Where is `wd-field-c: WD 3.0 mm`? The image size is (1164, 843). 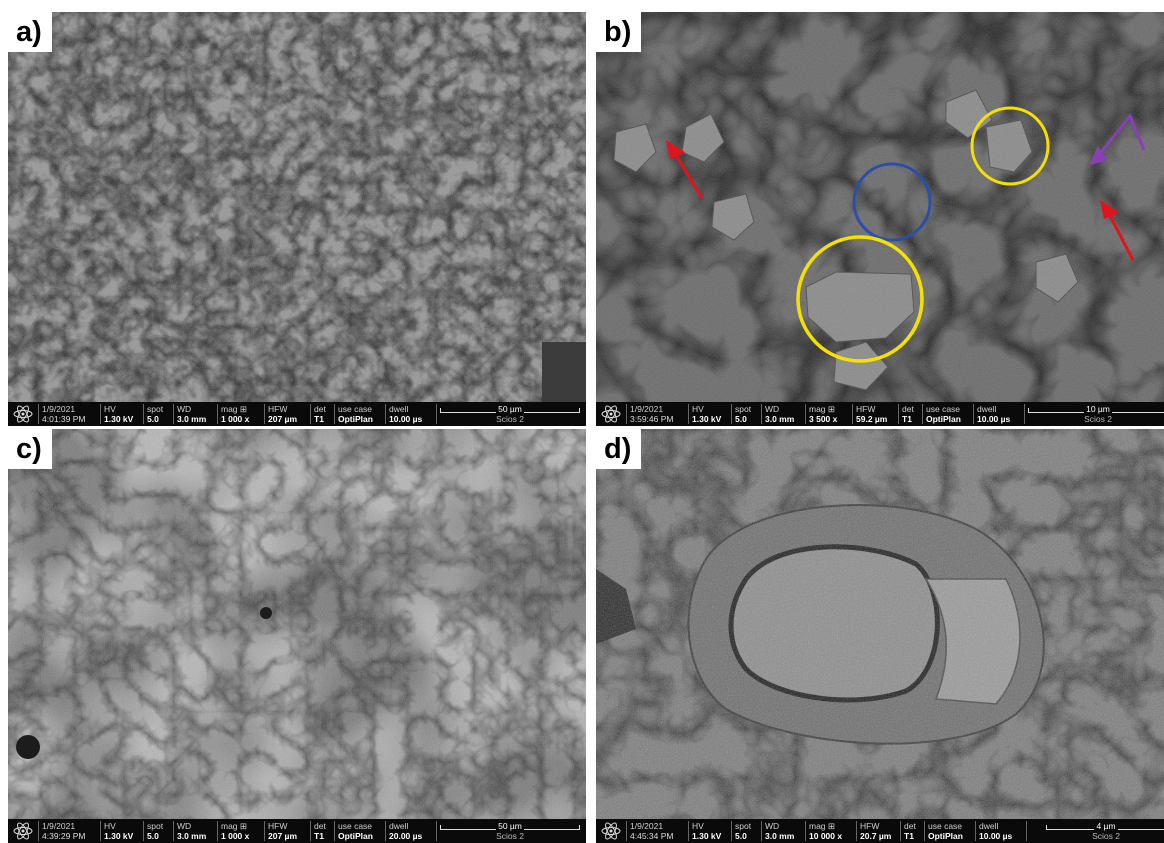
wd-field-c: WD 3.0 mm is located at coordinates (192, 831).